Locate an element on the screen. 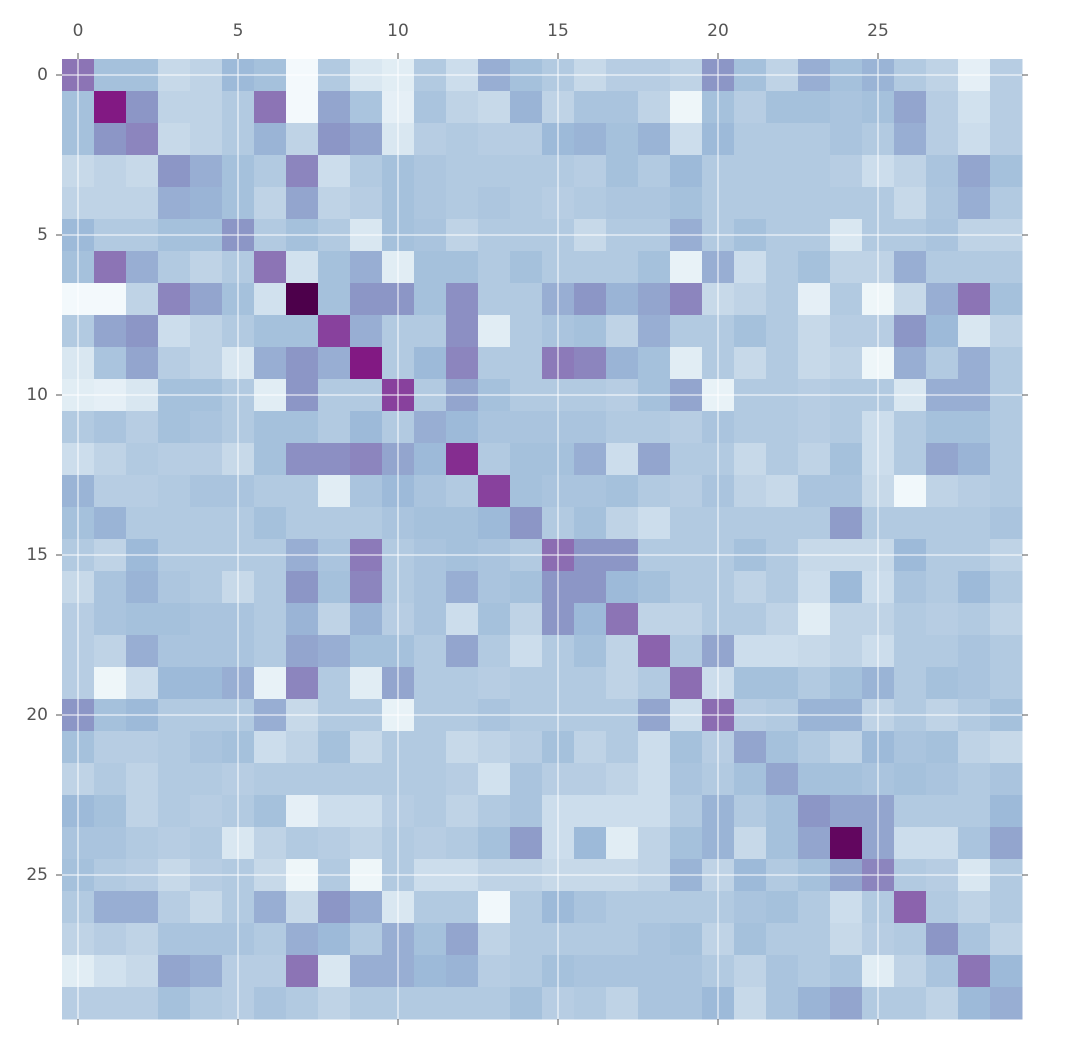  y-tick-label: 5 is located at coordinates (42, 235).